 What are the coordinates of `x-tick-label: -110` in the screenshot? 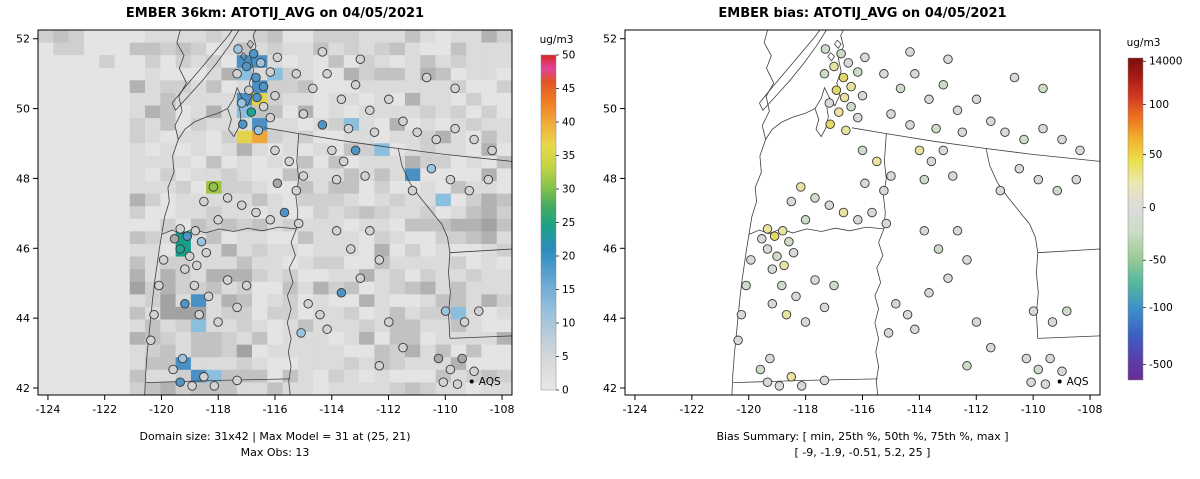 It's located at (1033, 409).